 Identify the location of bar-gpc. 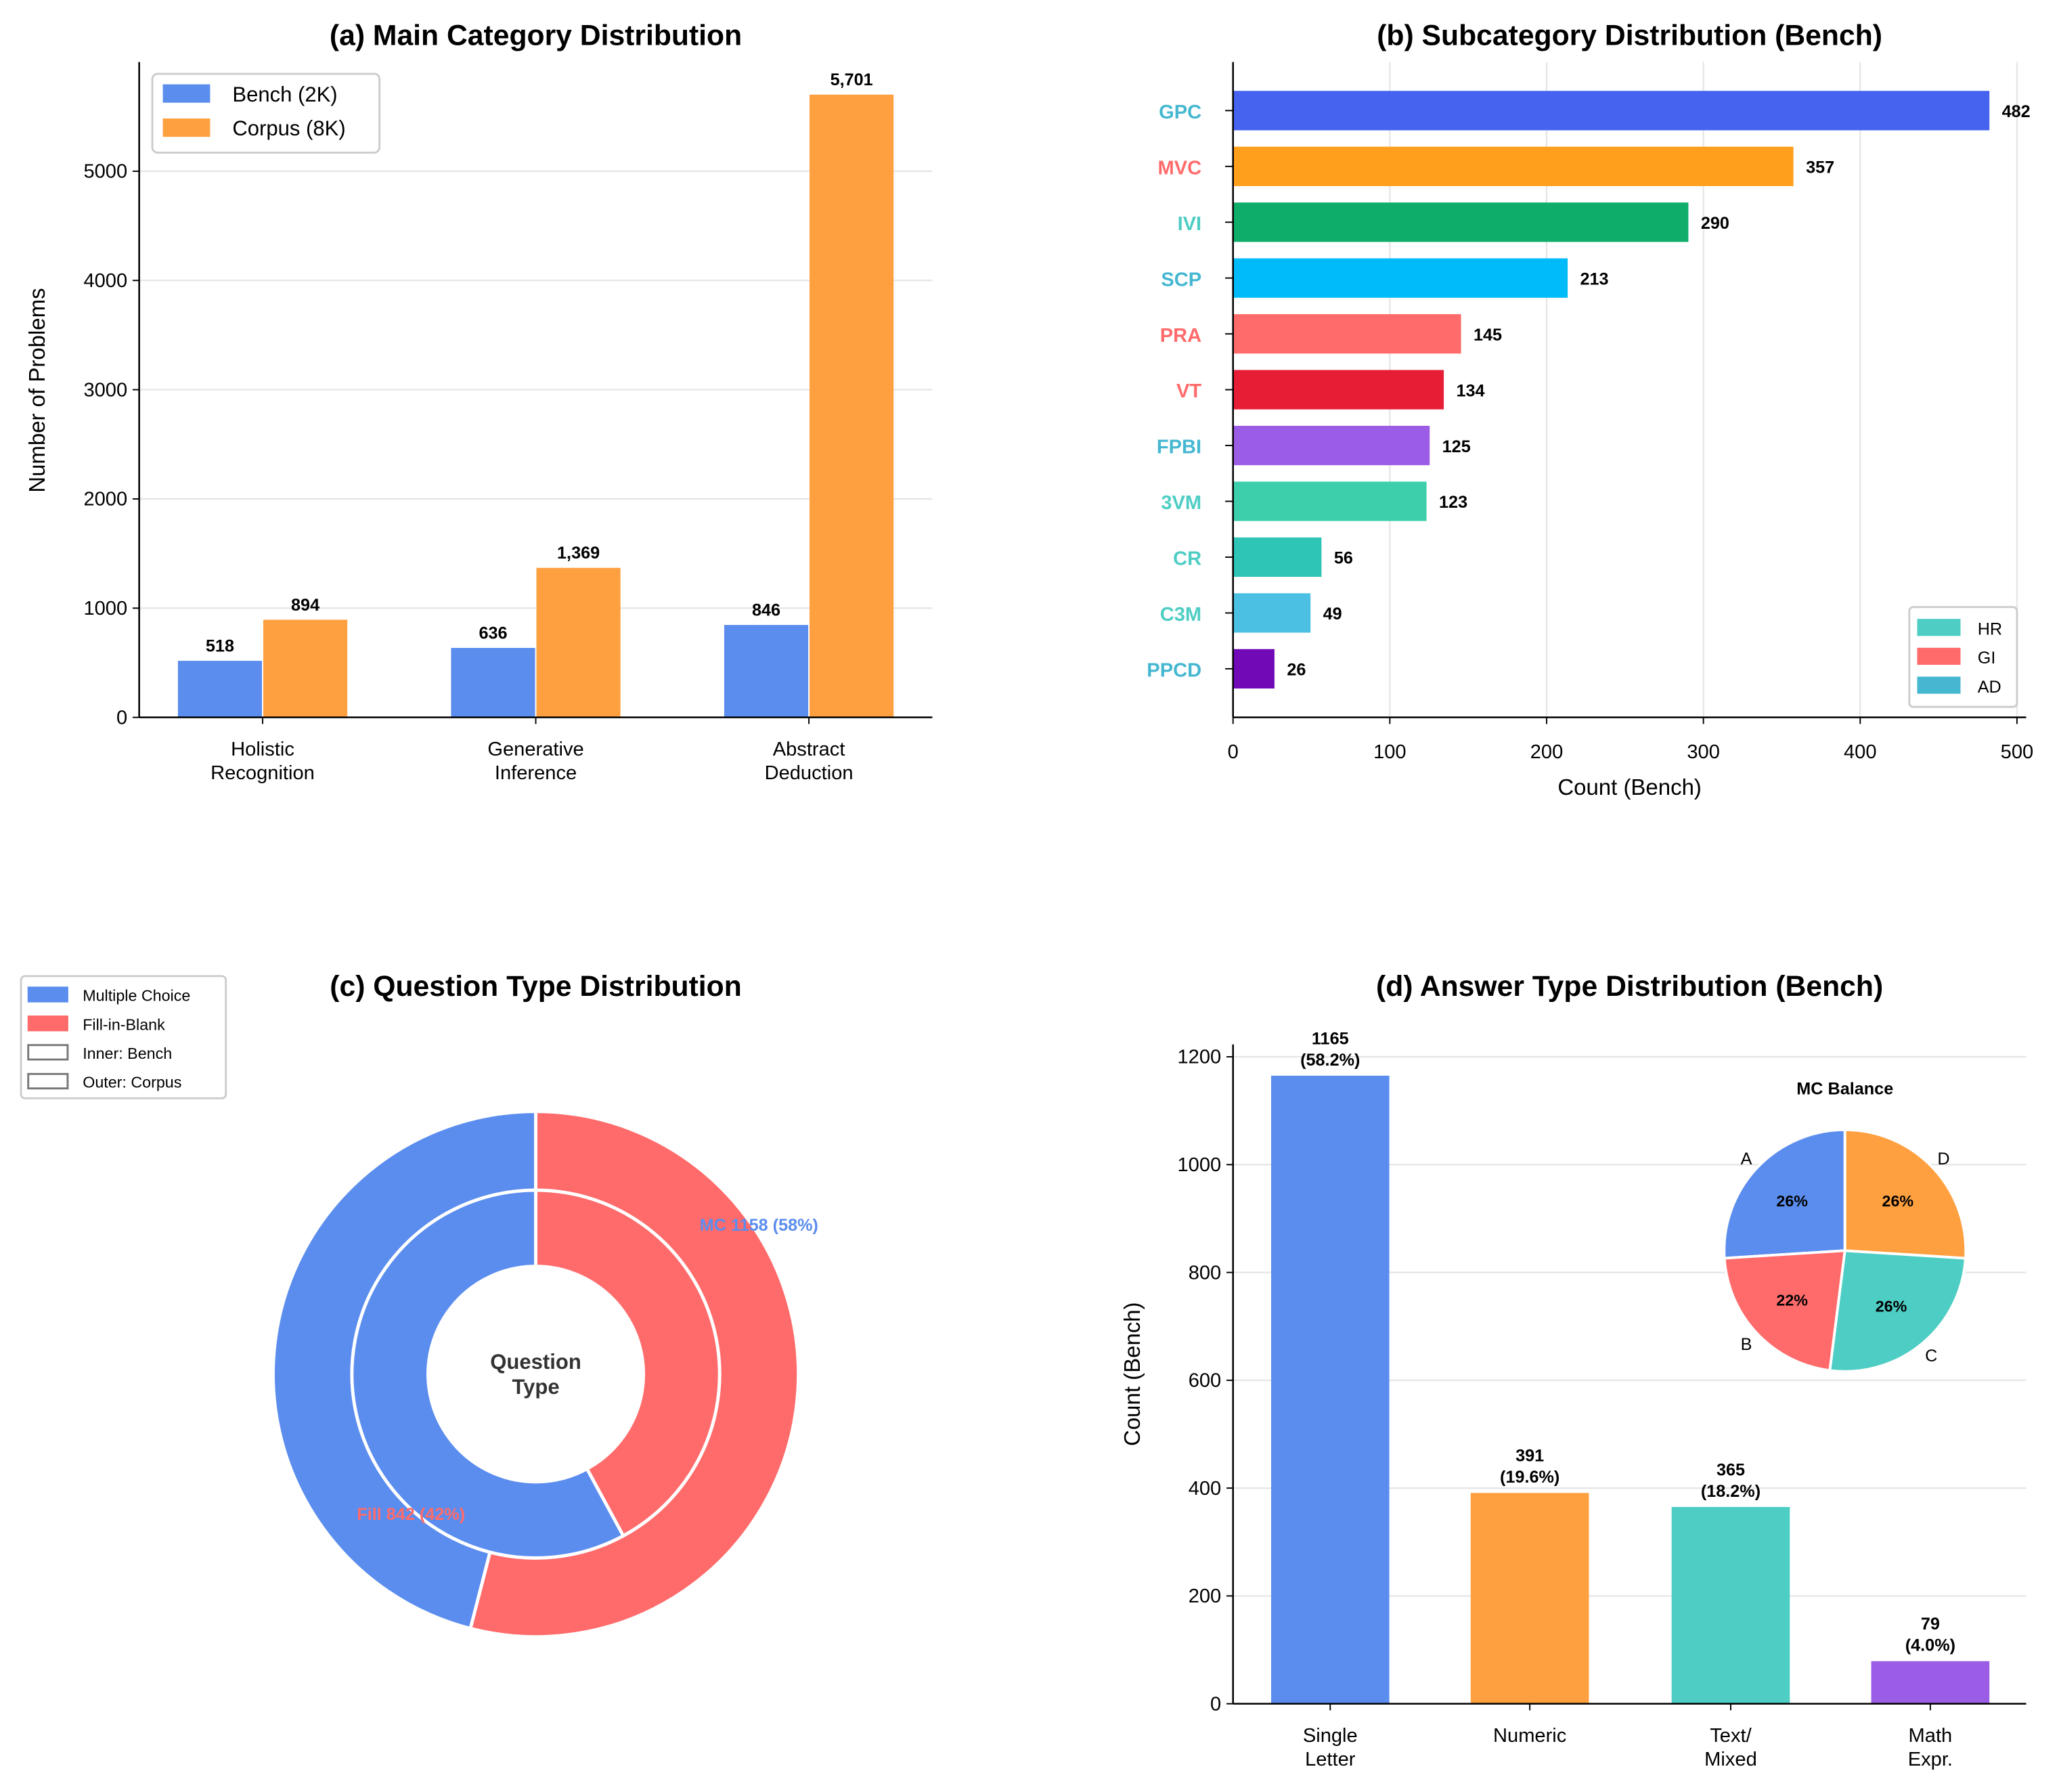
(1611, 111).